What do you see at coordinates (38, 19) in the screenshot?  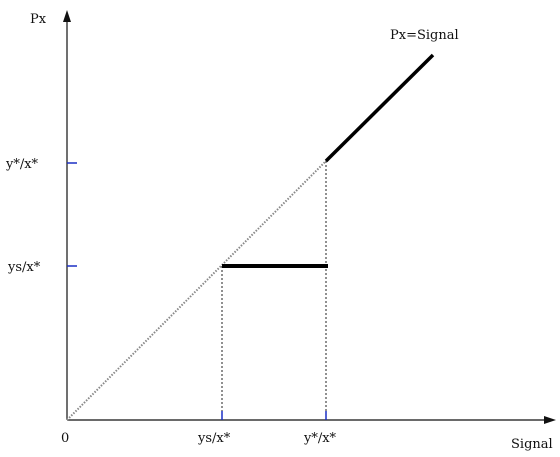 I see `y-axis-label: Px` at bounding box center [38, 19].